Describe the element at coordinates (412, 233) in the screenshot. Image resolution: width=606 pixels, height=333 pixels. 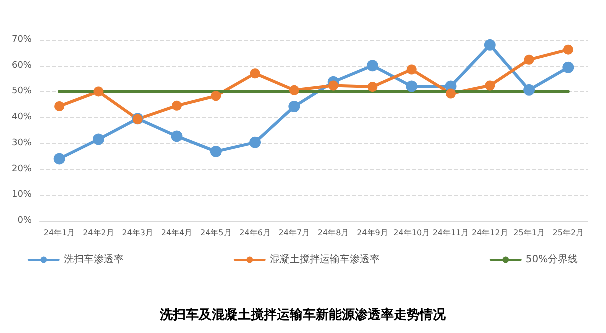
I see `x-tick-label: 24年10月` at that location.